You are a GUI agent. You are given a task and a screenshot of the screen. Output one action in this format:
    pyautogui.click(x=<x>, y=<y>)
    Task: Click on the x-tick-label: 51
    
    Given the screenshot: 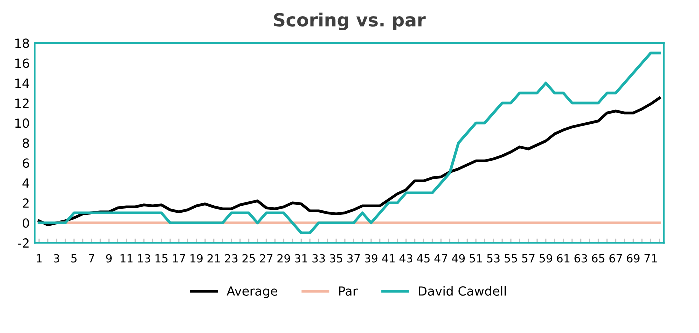 What is the action you would take?
    pyautogui.click(x=476, y=258)
    